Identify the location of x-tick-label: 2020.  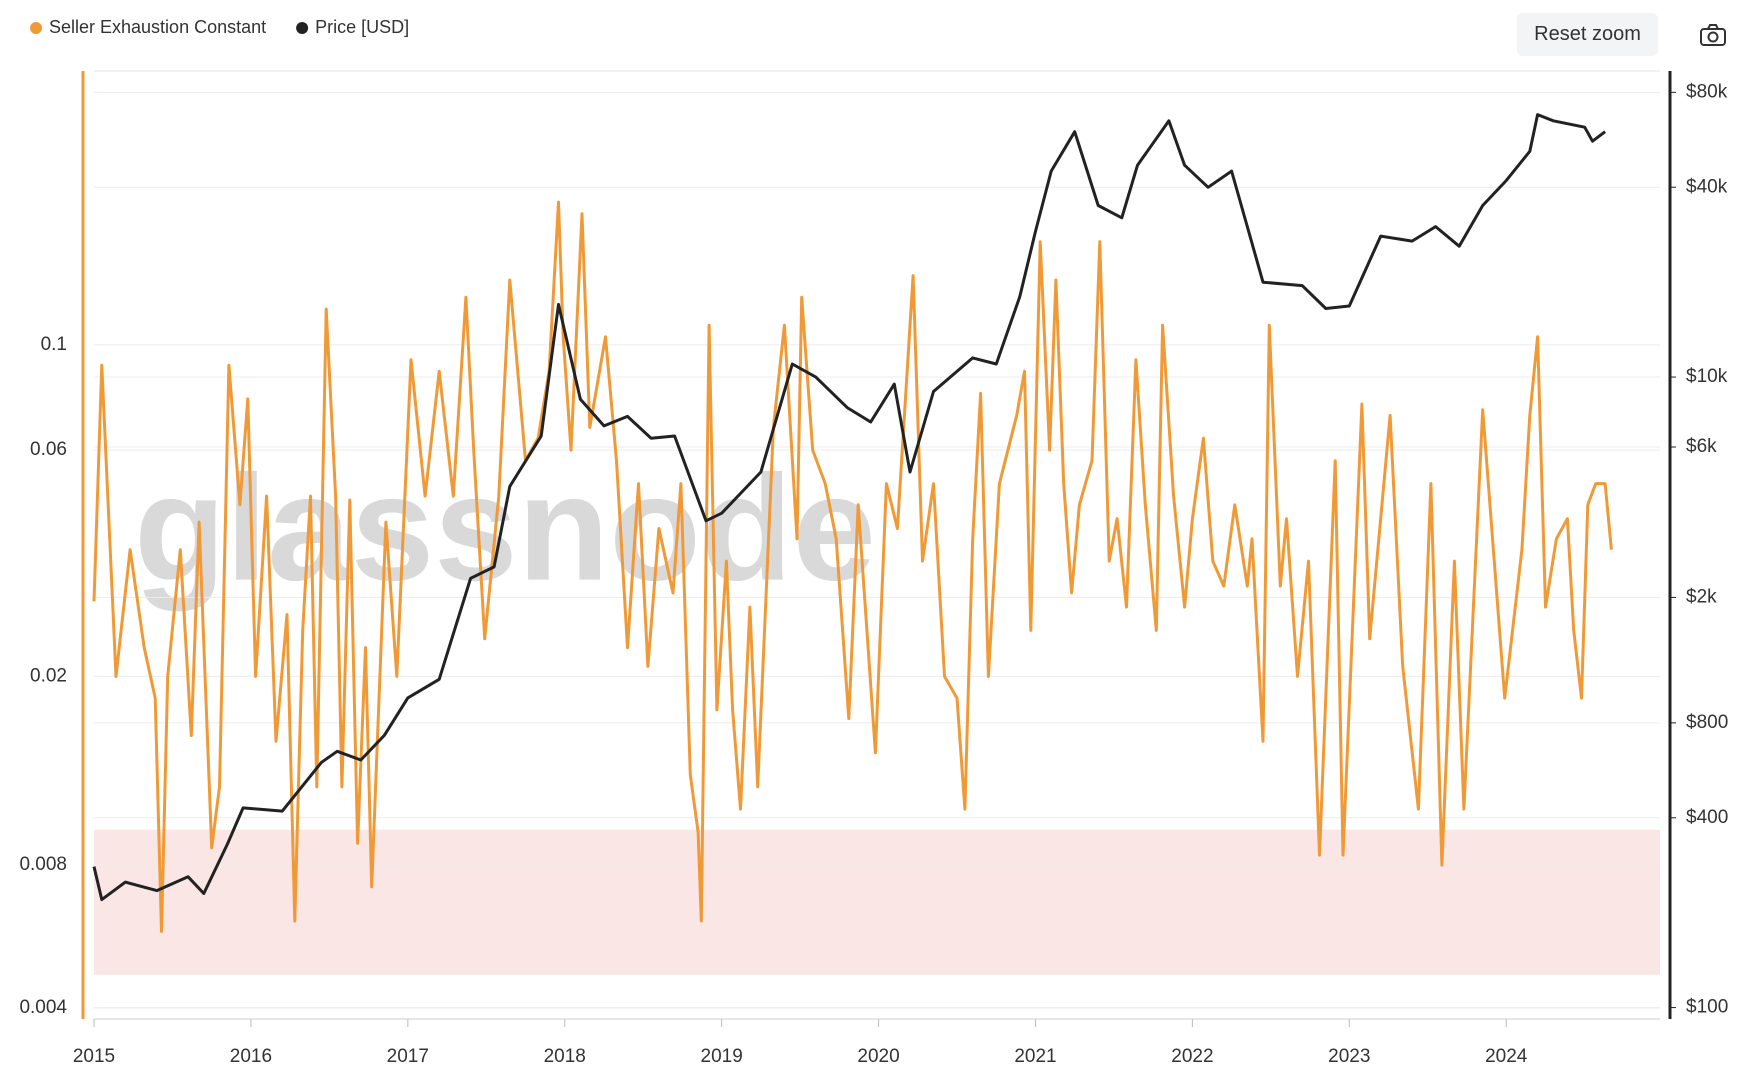
(878, 1056).